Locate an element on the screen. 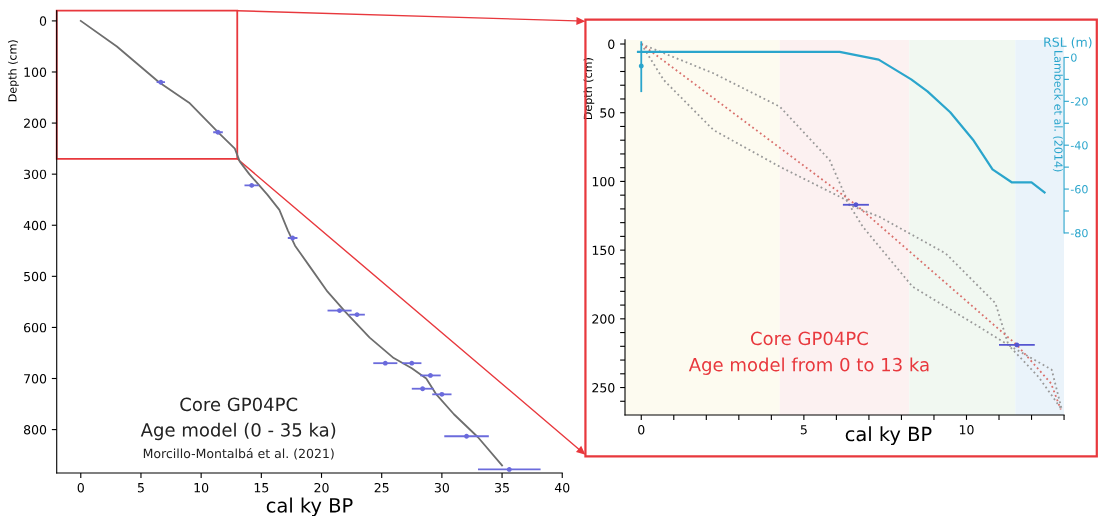 The height and width of the screenshot is (516, 1099). y2-tick-label: -60 is located at coordinates (1079, 189).